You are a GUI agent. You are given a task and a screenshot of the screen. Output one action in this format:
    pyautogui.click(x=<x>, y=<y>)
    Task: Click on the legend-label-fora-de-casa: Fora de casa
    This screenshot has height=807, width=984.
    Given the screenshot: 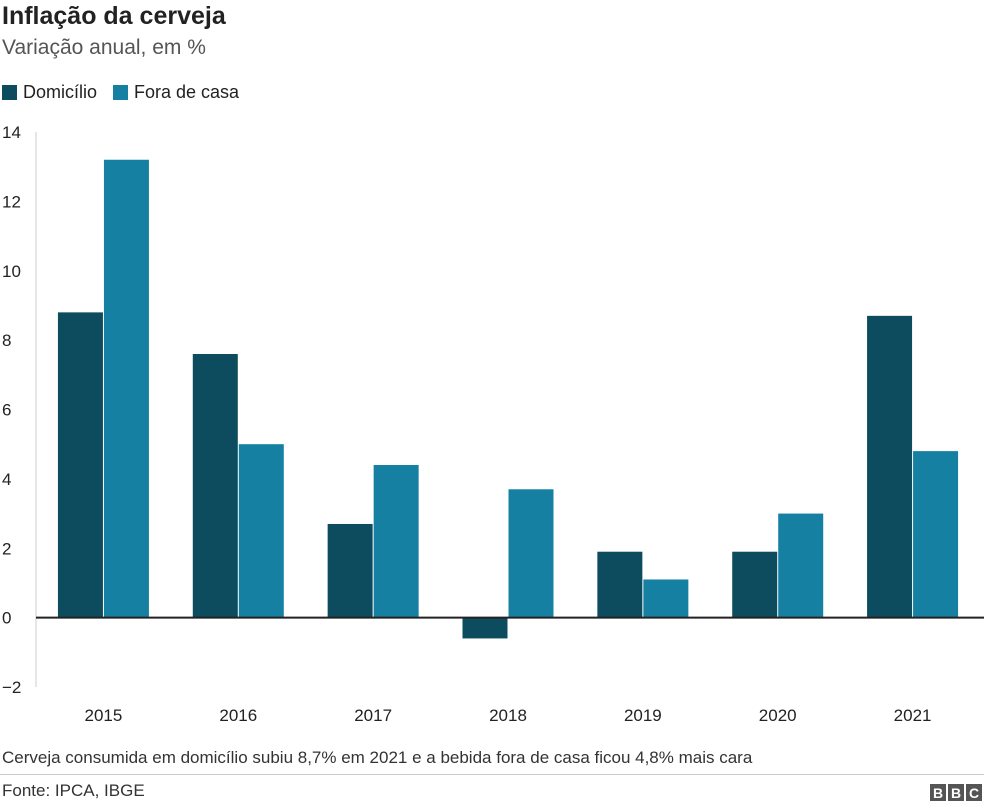 What is the action you would take?
    pyautogui.click(x=187, y=92)
    